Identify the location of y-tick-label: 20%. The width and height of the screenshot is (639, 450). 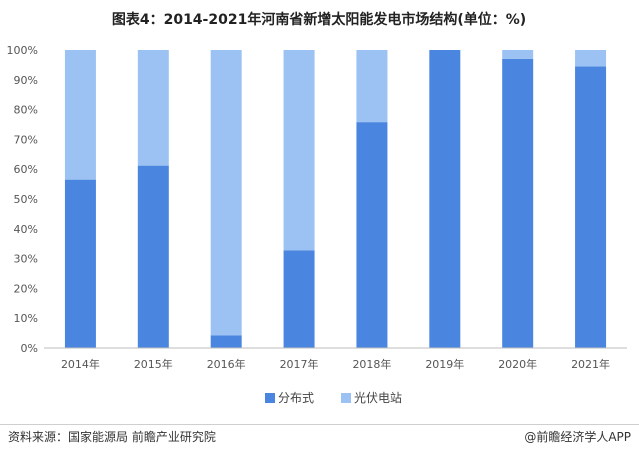
(26, 288).